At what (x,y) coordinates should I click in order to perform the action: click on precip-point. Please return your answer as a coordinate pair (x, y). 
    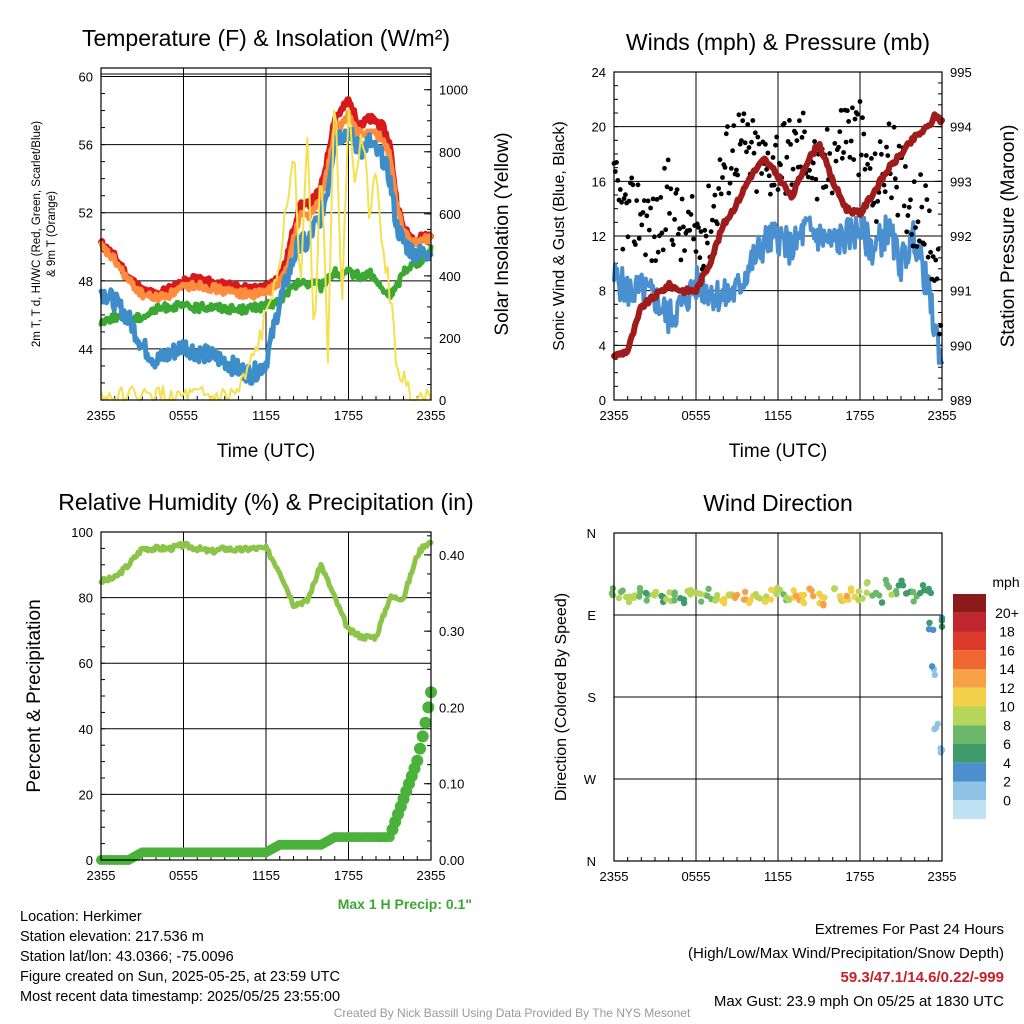
    Looking at the image, I should click on (422, 736).